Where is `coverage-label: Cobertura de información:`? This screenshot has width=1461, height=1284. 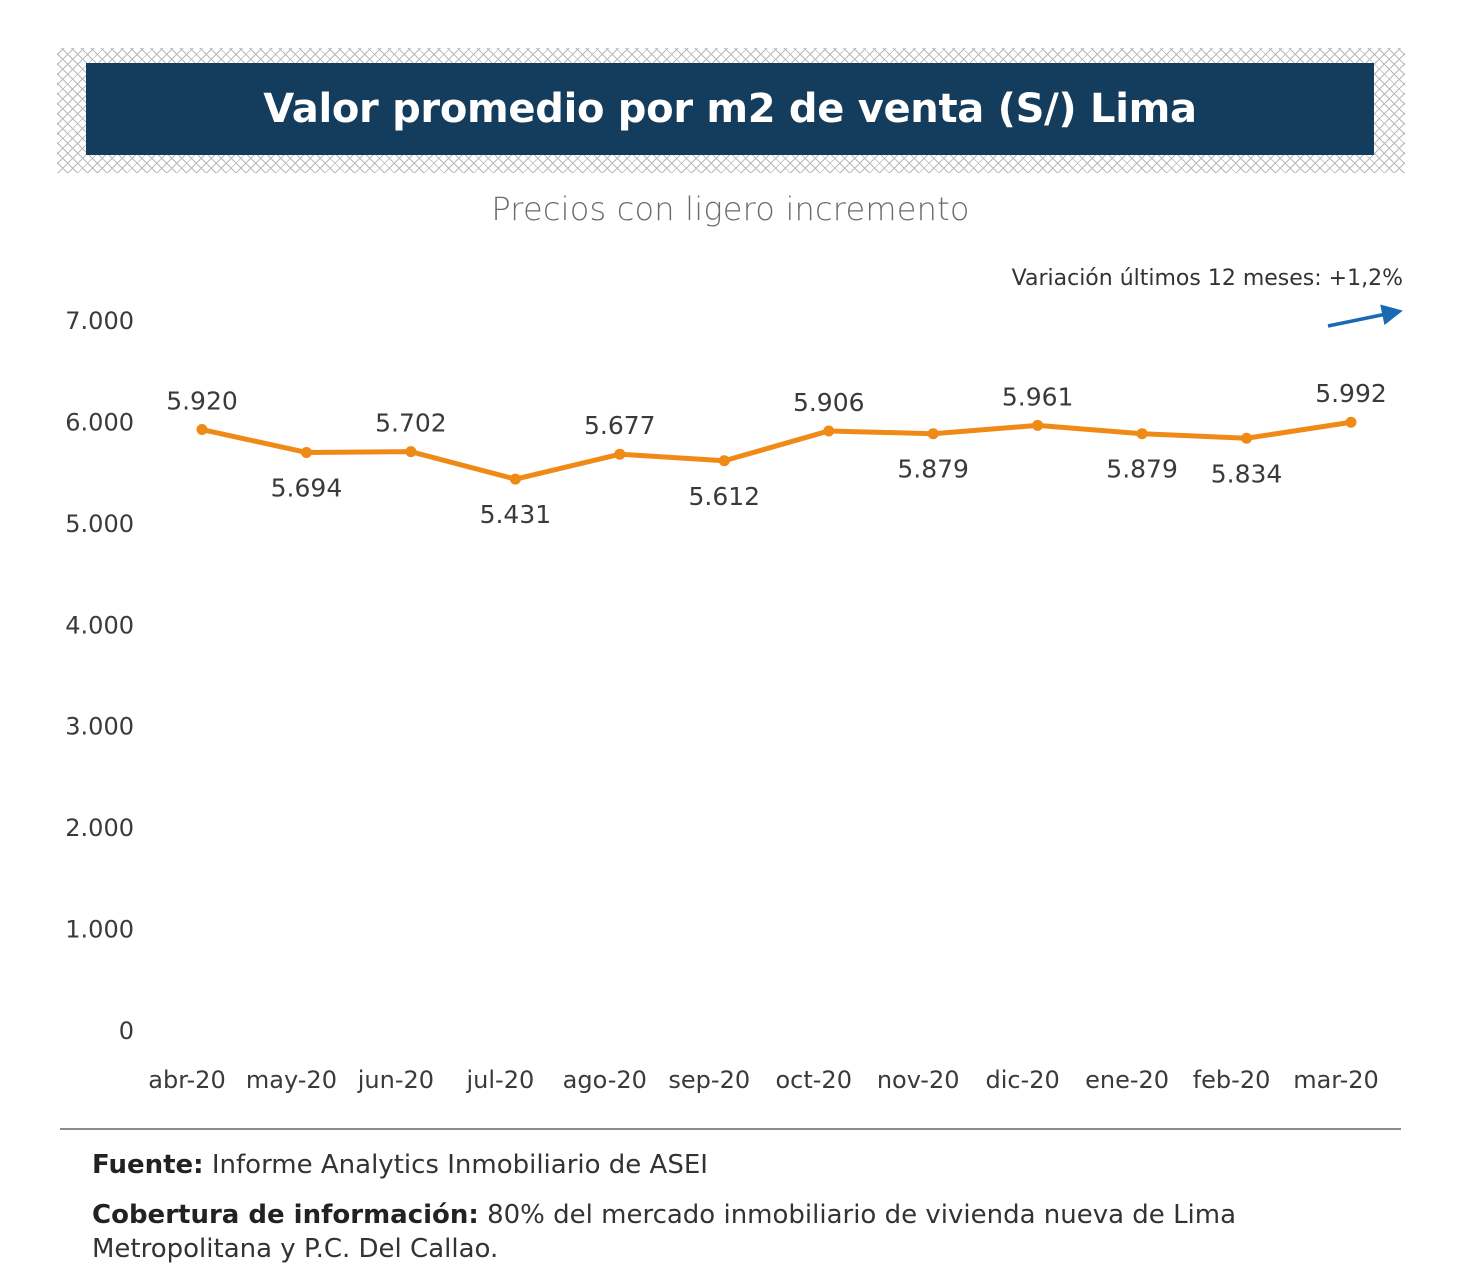
coverage-label: Cobertura de información: is located at coordinates (285, 1215).